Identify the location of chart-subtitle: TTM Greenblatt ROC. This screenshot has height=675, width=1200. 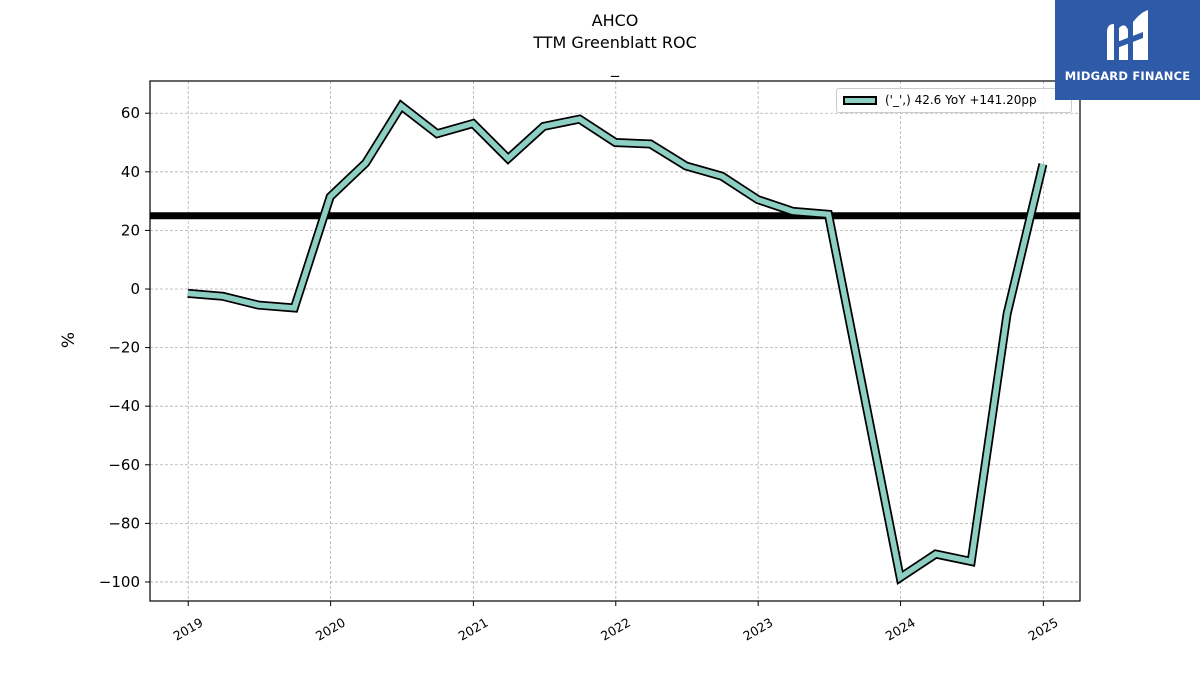
(615, 42).